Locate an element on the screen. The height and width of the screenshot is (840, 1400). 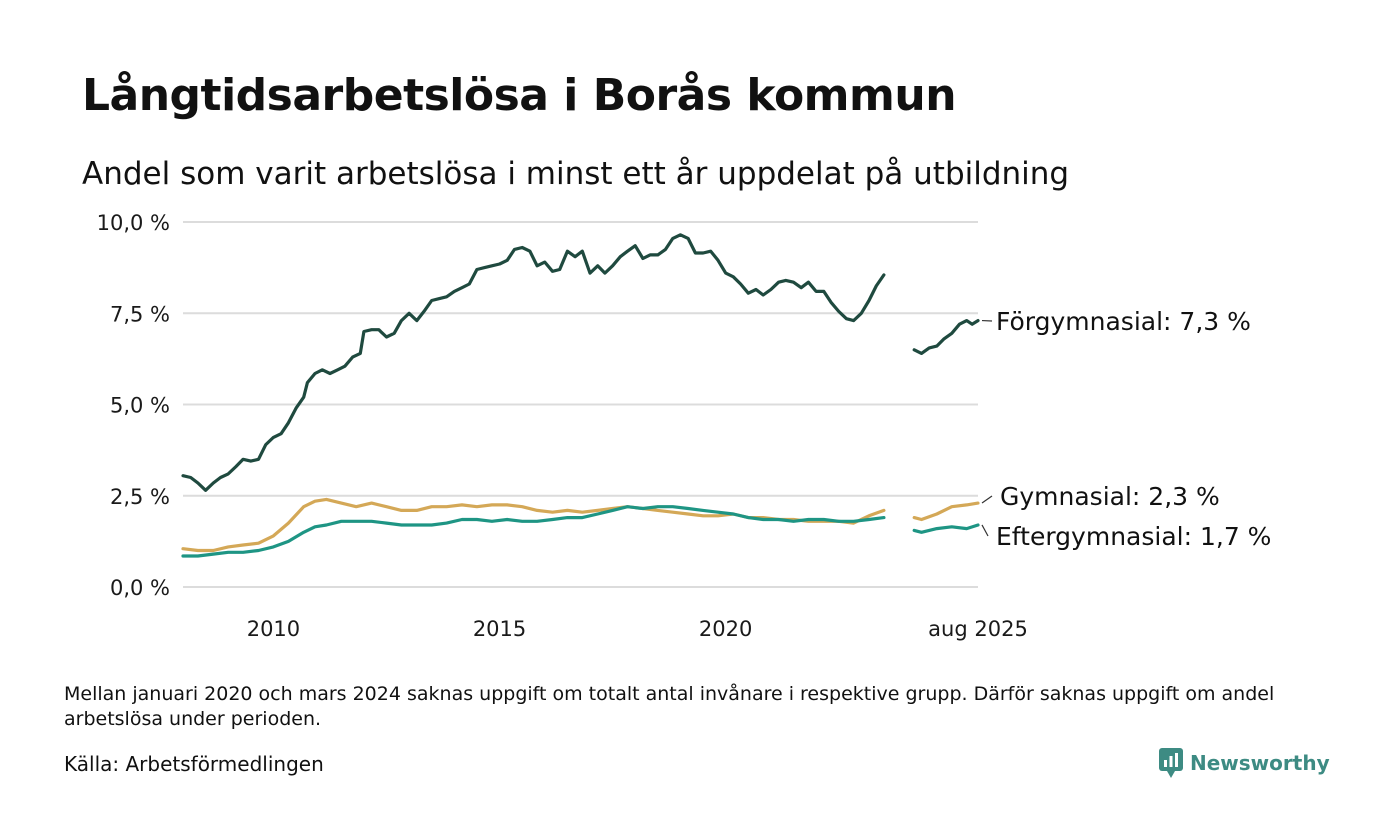
newsworthy-logo-icon is located at coordinates (1171, 763).